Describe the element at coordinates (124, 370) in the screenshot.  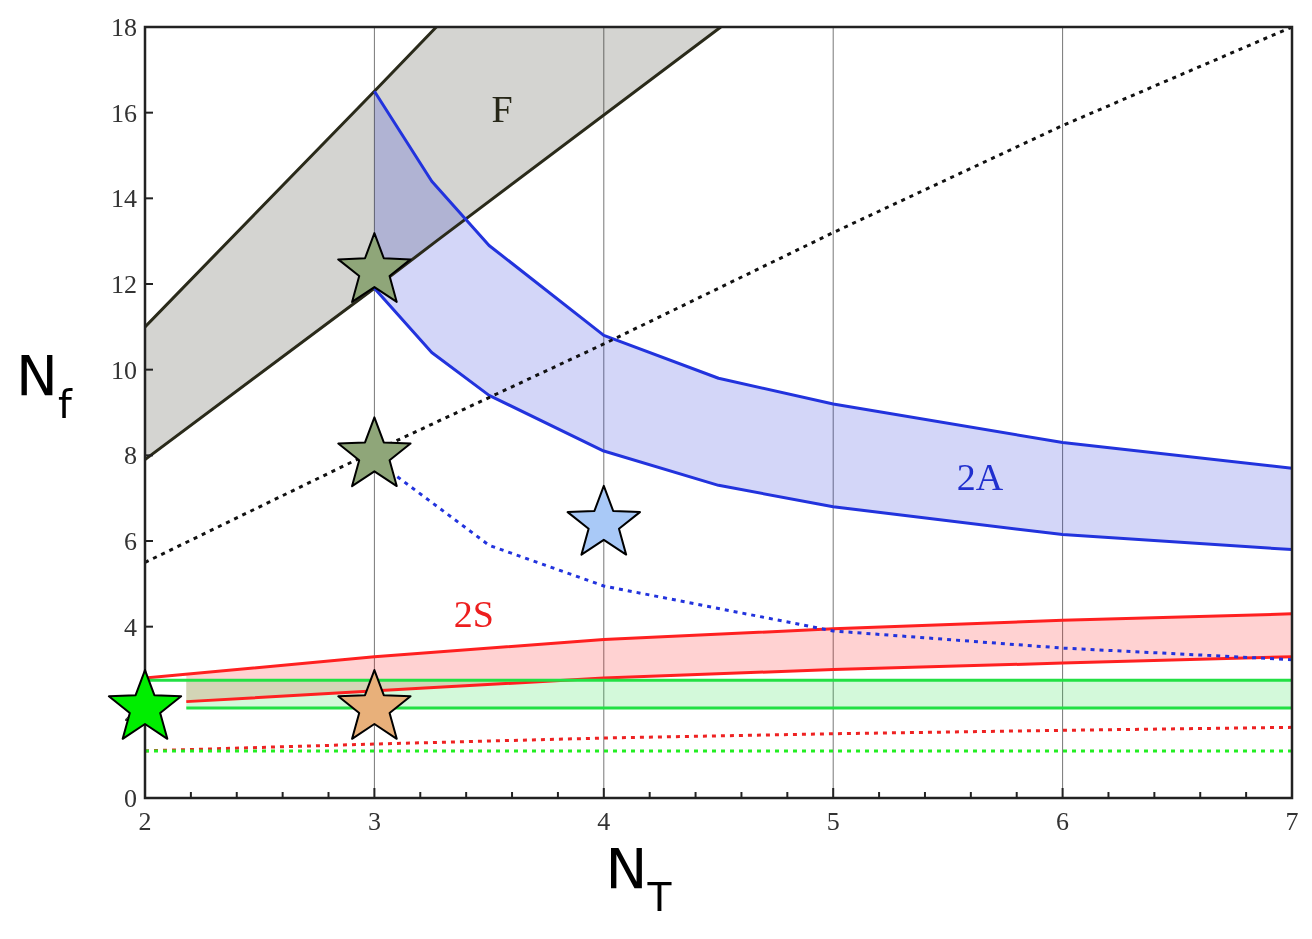
I see `y-tick-label: 10` at that location.